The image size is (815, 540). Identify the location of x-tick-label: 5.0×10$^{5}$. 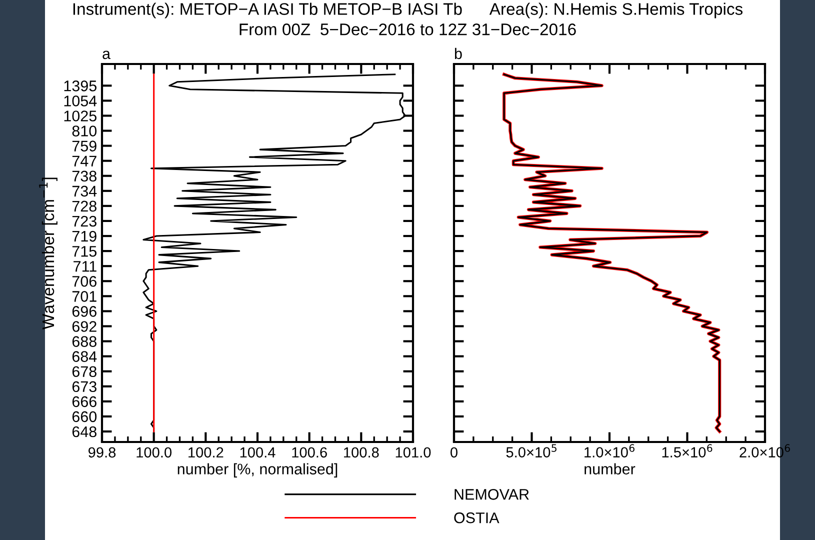
(531, 451).